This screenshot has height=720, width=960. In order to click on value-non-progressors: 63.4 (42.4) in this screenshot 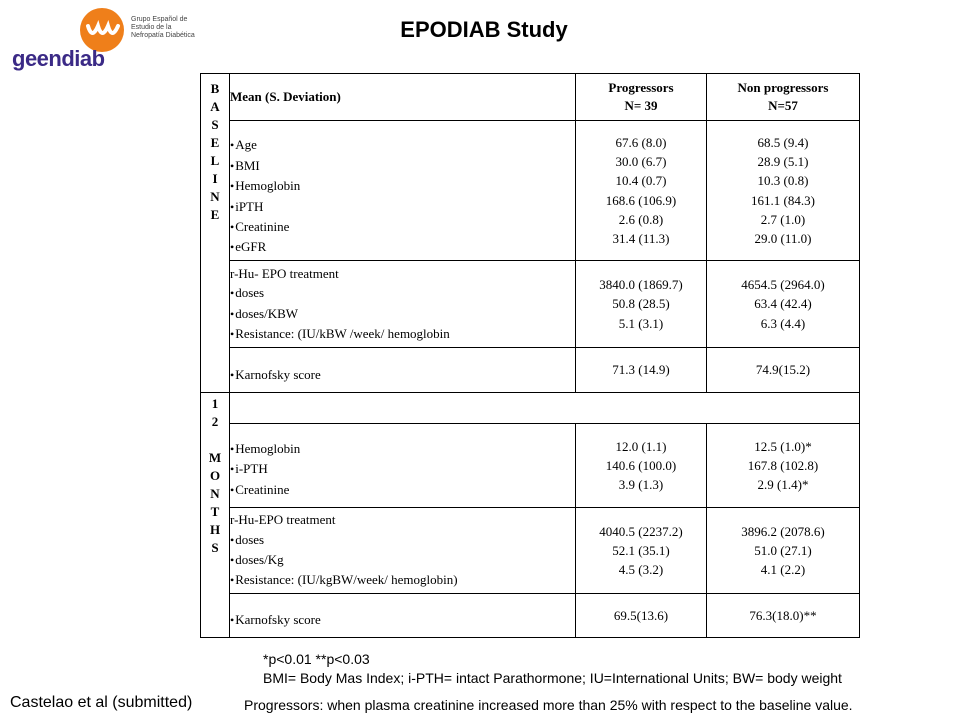, I will do `click(783, 304)`.